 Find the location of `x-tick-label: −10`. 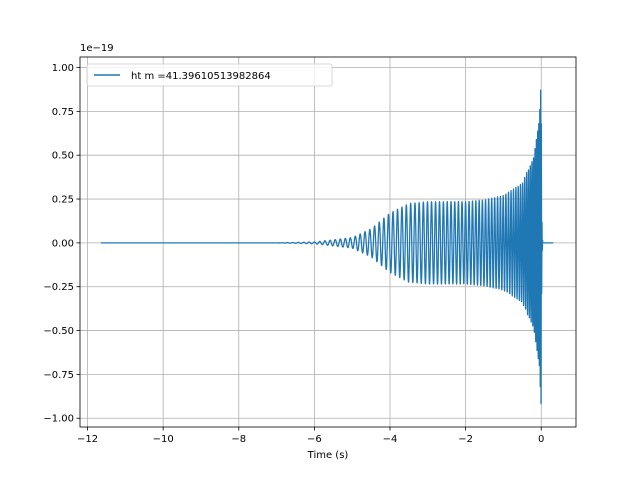

x-tick-label: −10 is located at coordinates (163, 439).